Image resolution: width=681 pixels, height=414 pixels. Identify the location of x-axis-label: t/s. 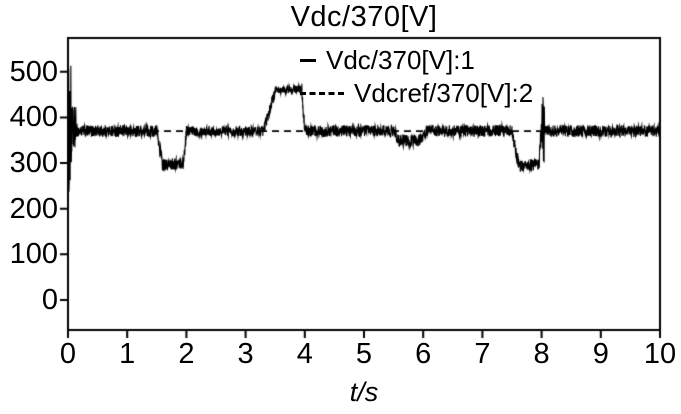
(364, 392).